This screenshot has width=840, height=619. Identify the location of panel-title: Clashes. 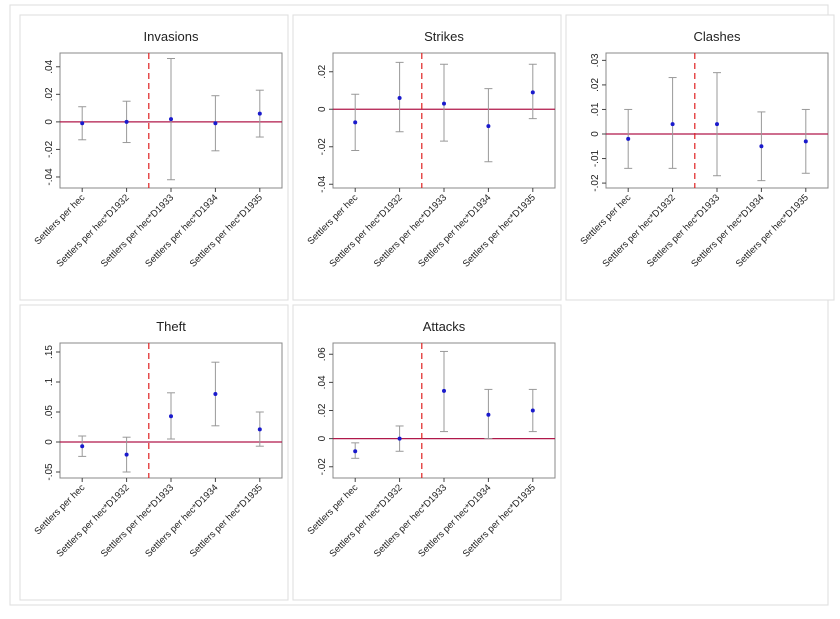
(717, 36).